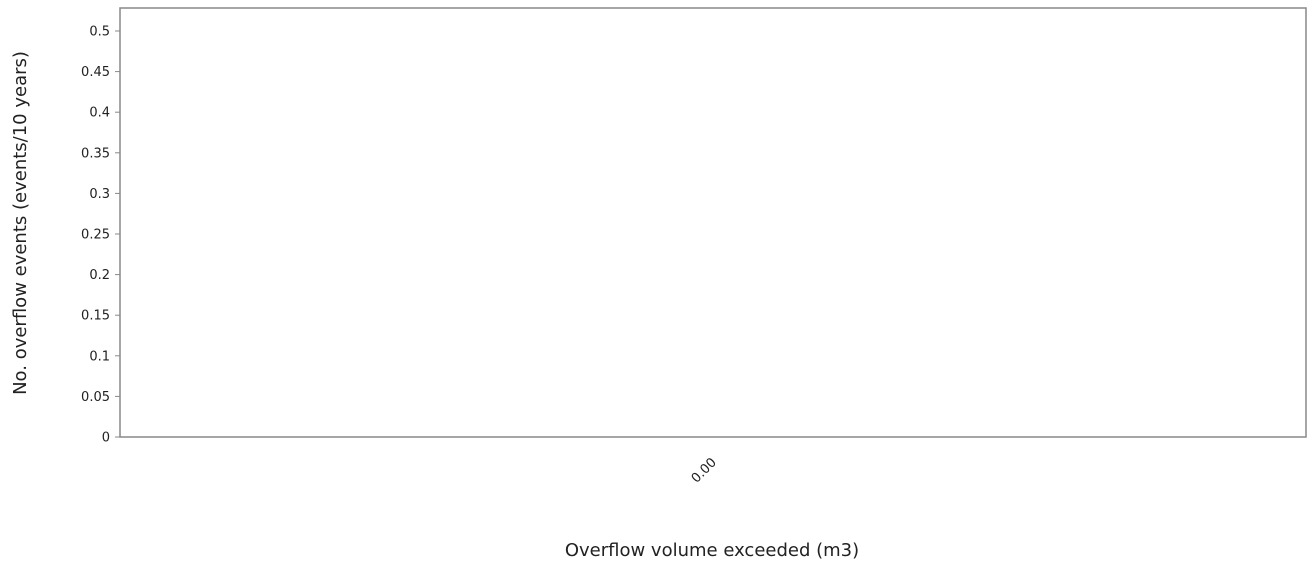  I want to click on y-tick-label: 0.25, so click(95, 235).